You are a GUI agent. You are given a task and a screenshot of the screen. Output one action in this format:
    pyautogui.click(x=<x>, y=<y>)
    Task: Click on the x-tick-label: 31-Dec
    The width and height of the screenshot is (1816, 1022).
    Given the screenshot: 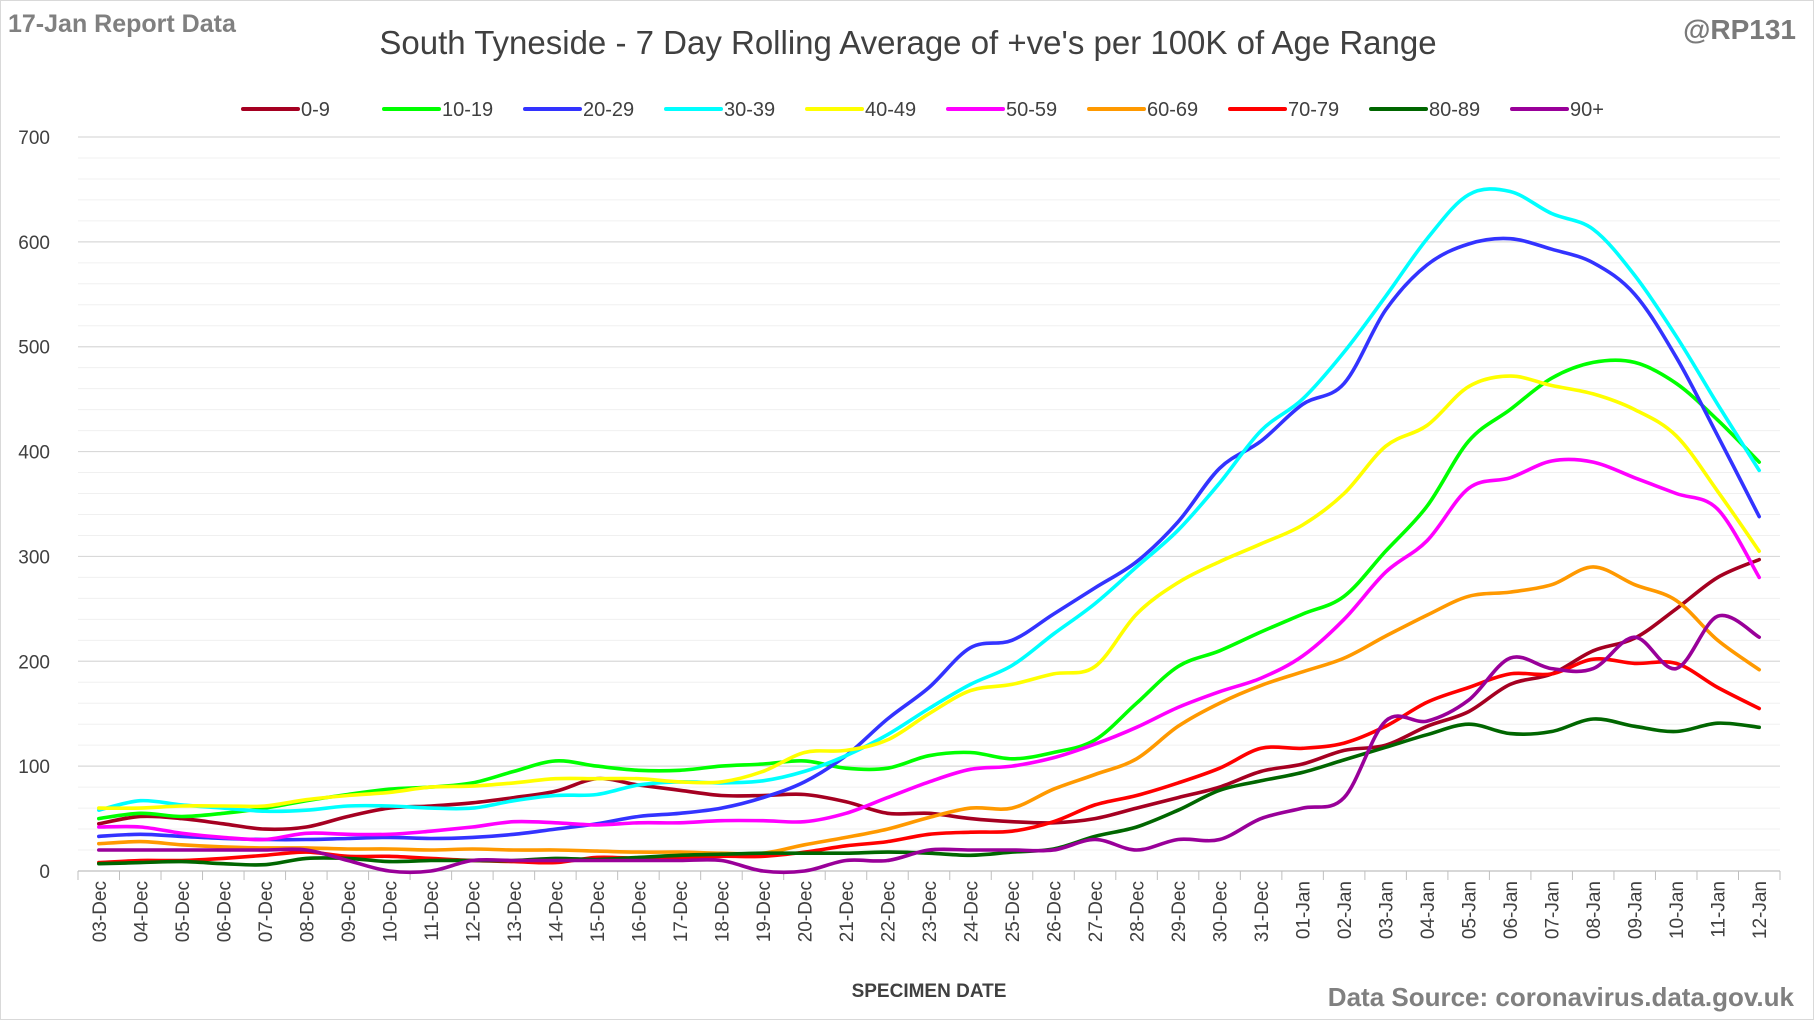 What is the action you would take?
    pyautogui.click(x=1262, y=911)
    